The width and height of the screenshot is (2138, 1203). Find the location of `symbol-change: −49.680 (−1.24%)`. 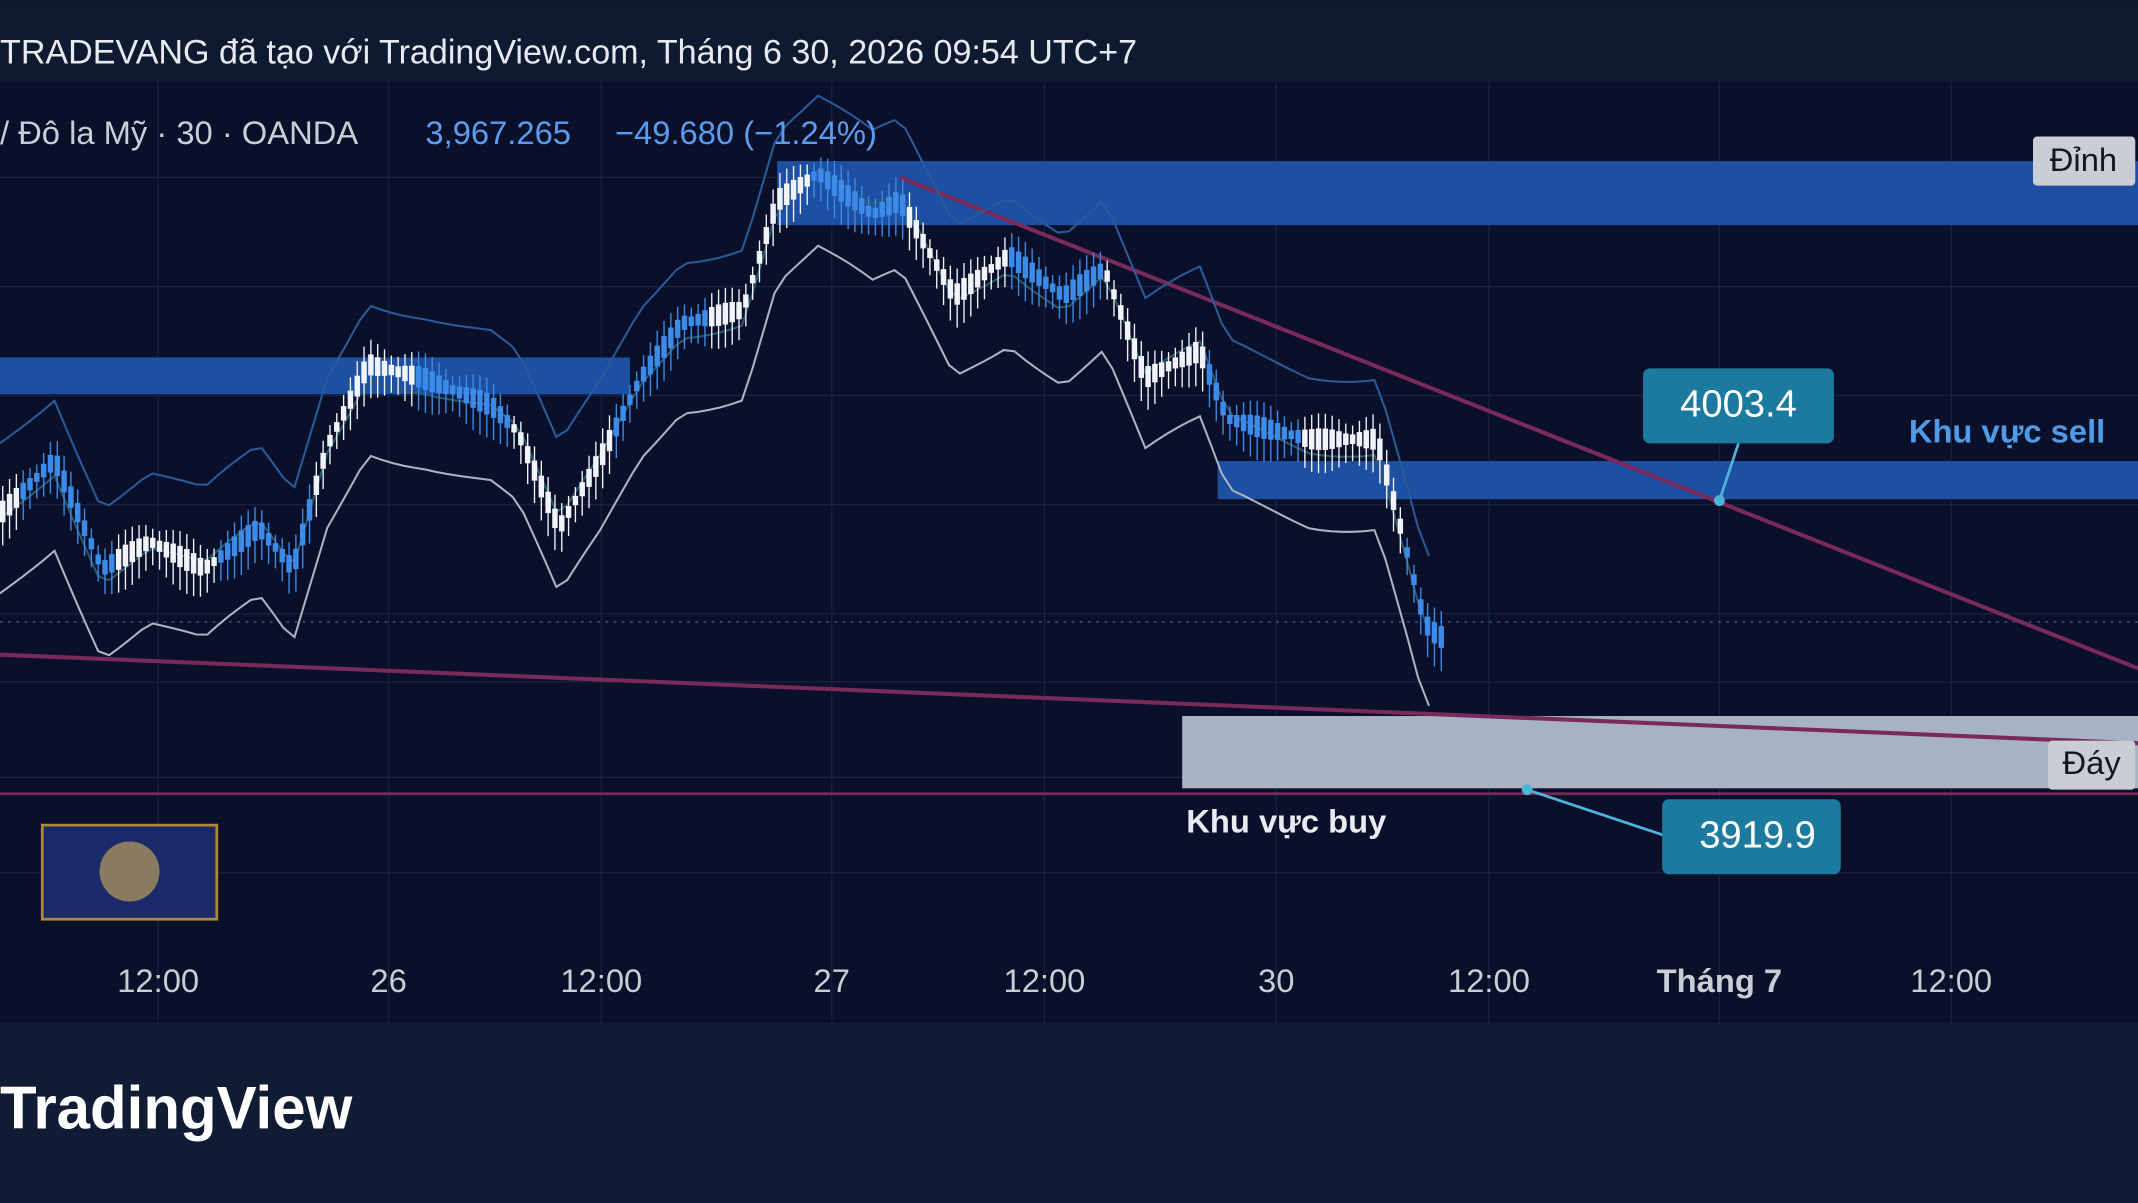

symbol-change: −49.680 (−1.24%) is located at coordinates (746, 132).